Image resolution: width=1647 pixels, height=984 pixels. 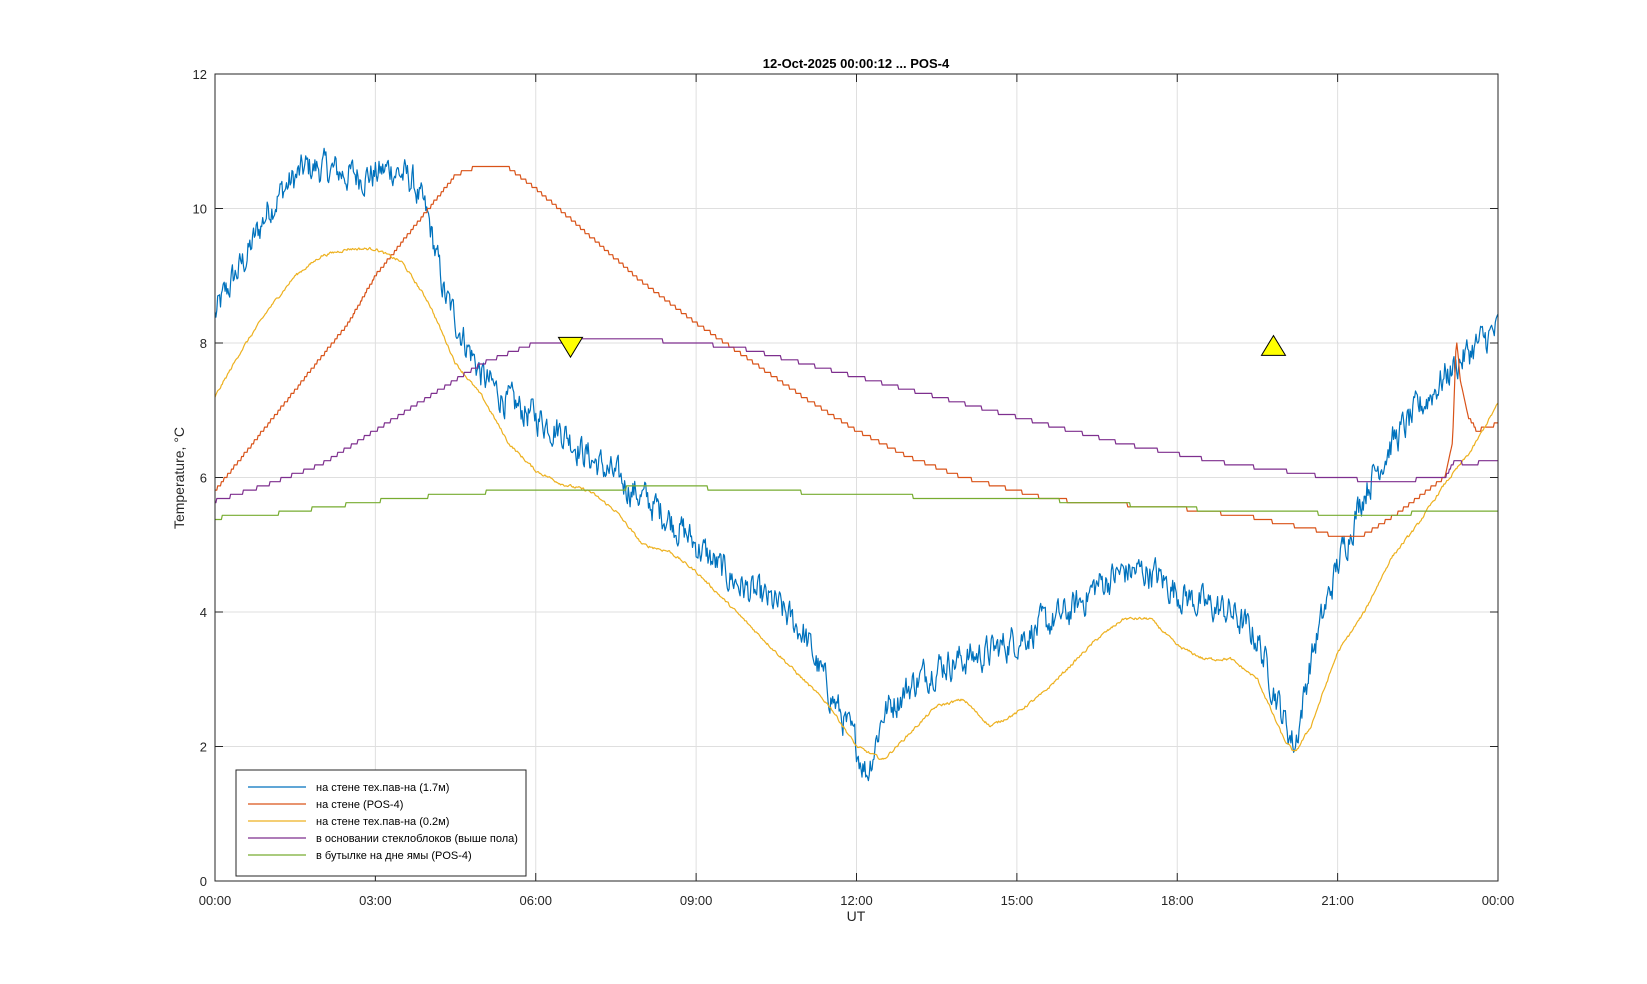 I want to click on down-triangle-marker, so click(x=570, y=347).